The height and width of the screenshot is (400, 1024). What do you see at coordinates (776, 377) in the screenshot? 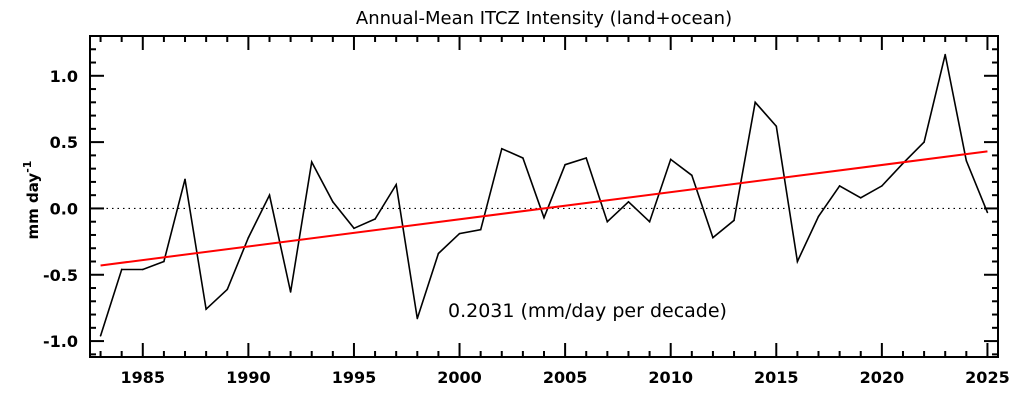
I see `x-tick-label: 2015` at bounding box center [776, 377].